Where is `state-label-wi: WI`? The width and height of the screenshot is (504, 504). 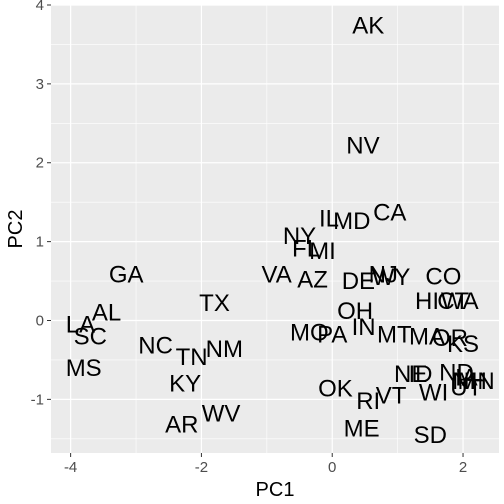
state-label-wi: WI is located at coordinates (433, 392).